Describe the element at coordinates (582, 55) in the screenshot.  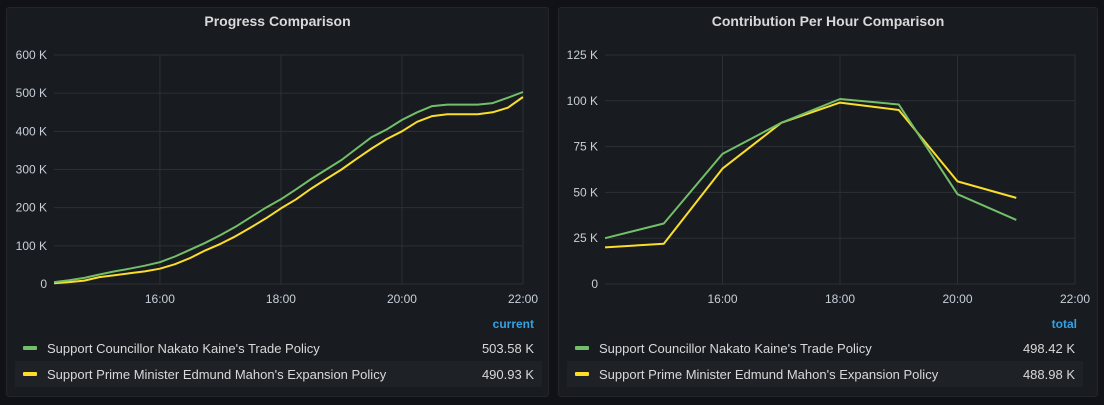
I see `y-tick-label: 125 K` at that location.